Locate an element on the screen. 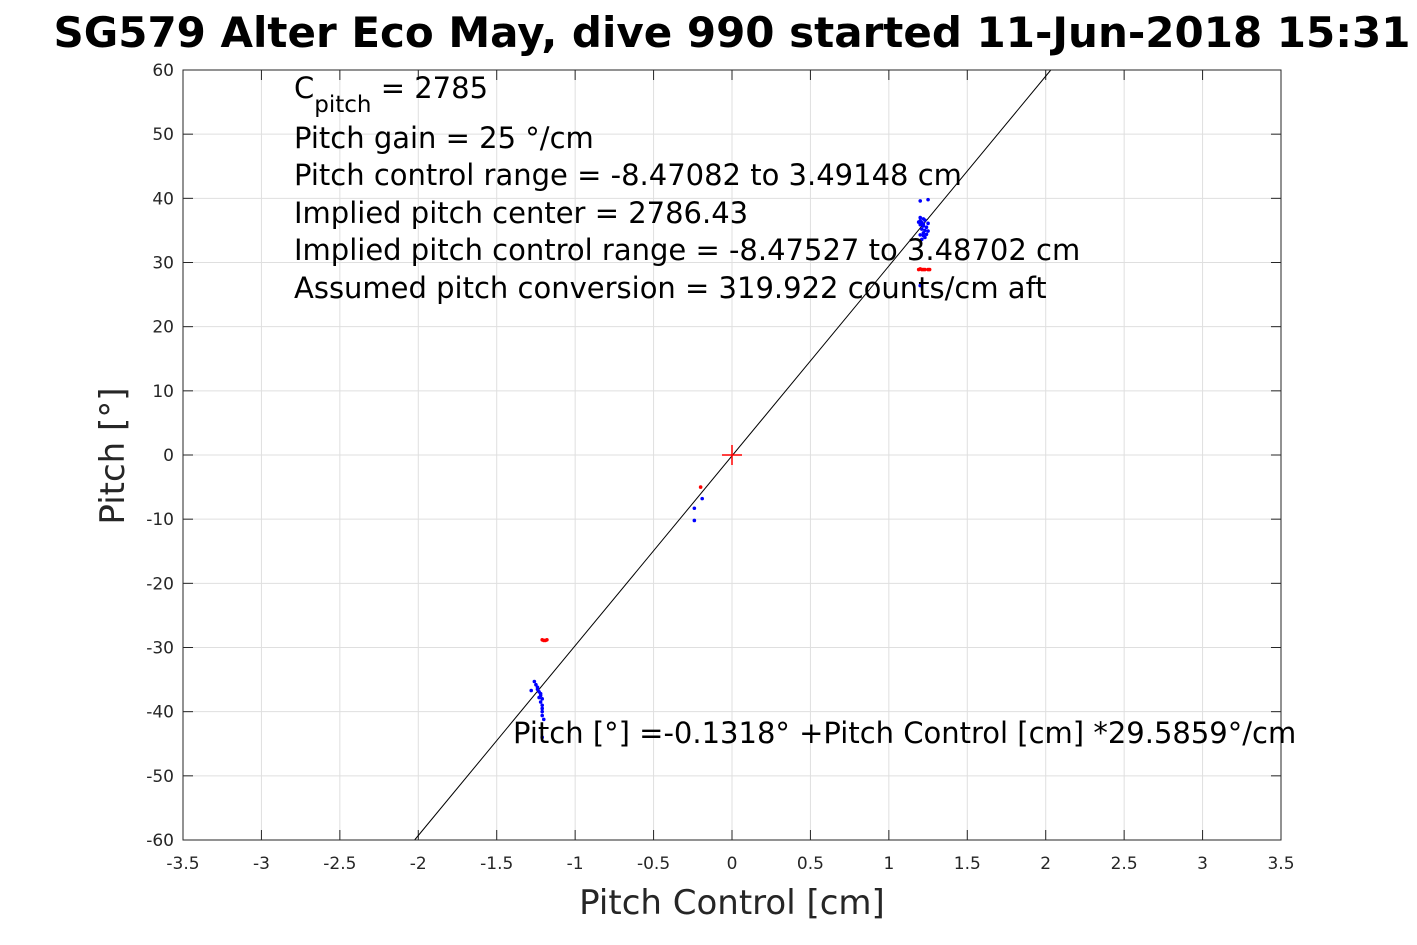  y-tick-label: 10 is located at coordinates (163, 392).